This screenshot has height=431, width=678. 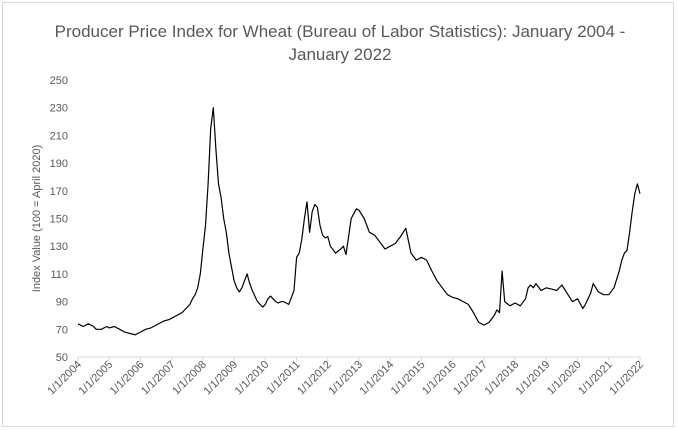 I want to click on y-tick-label: 130, so click(x=59, y=247).